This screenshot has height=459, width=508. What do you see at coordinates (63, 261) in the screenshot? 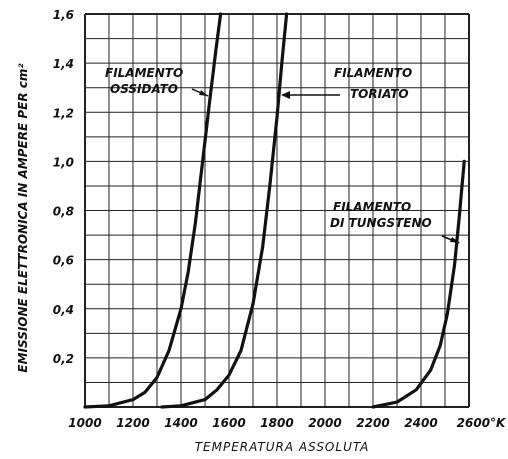
I see `y-tick-label: 0,6` at bounding box center [63, 261].